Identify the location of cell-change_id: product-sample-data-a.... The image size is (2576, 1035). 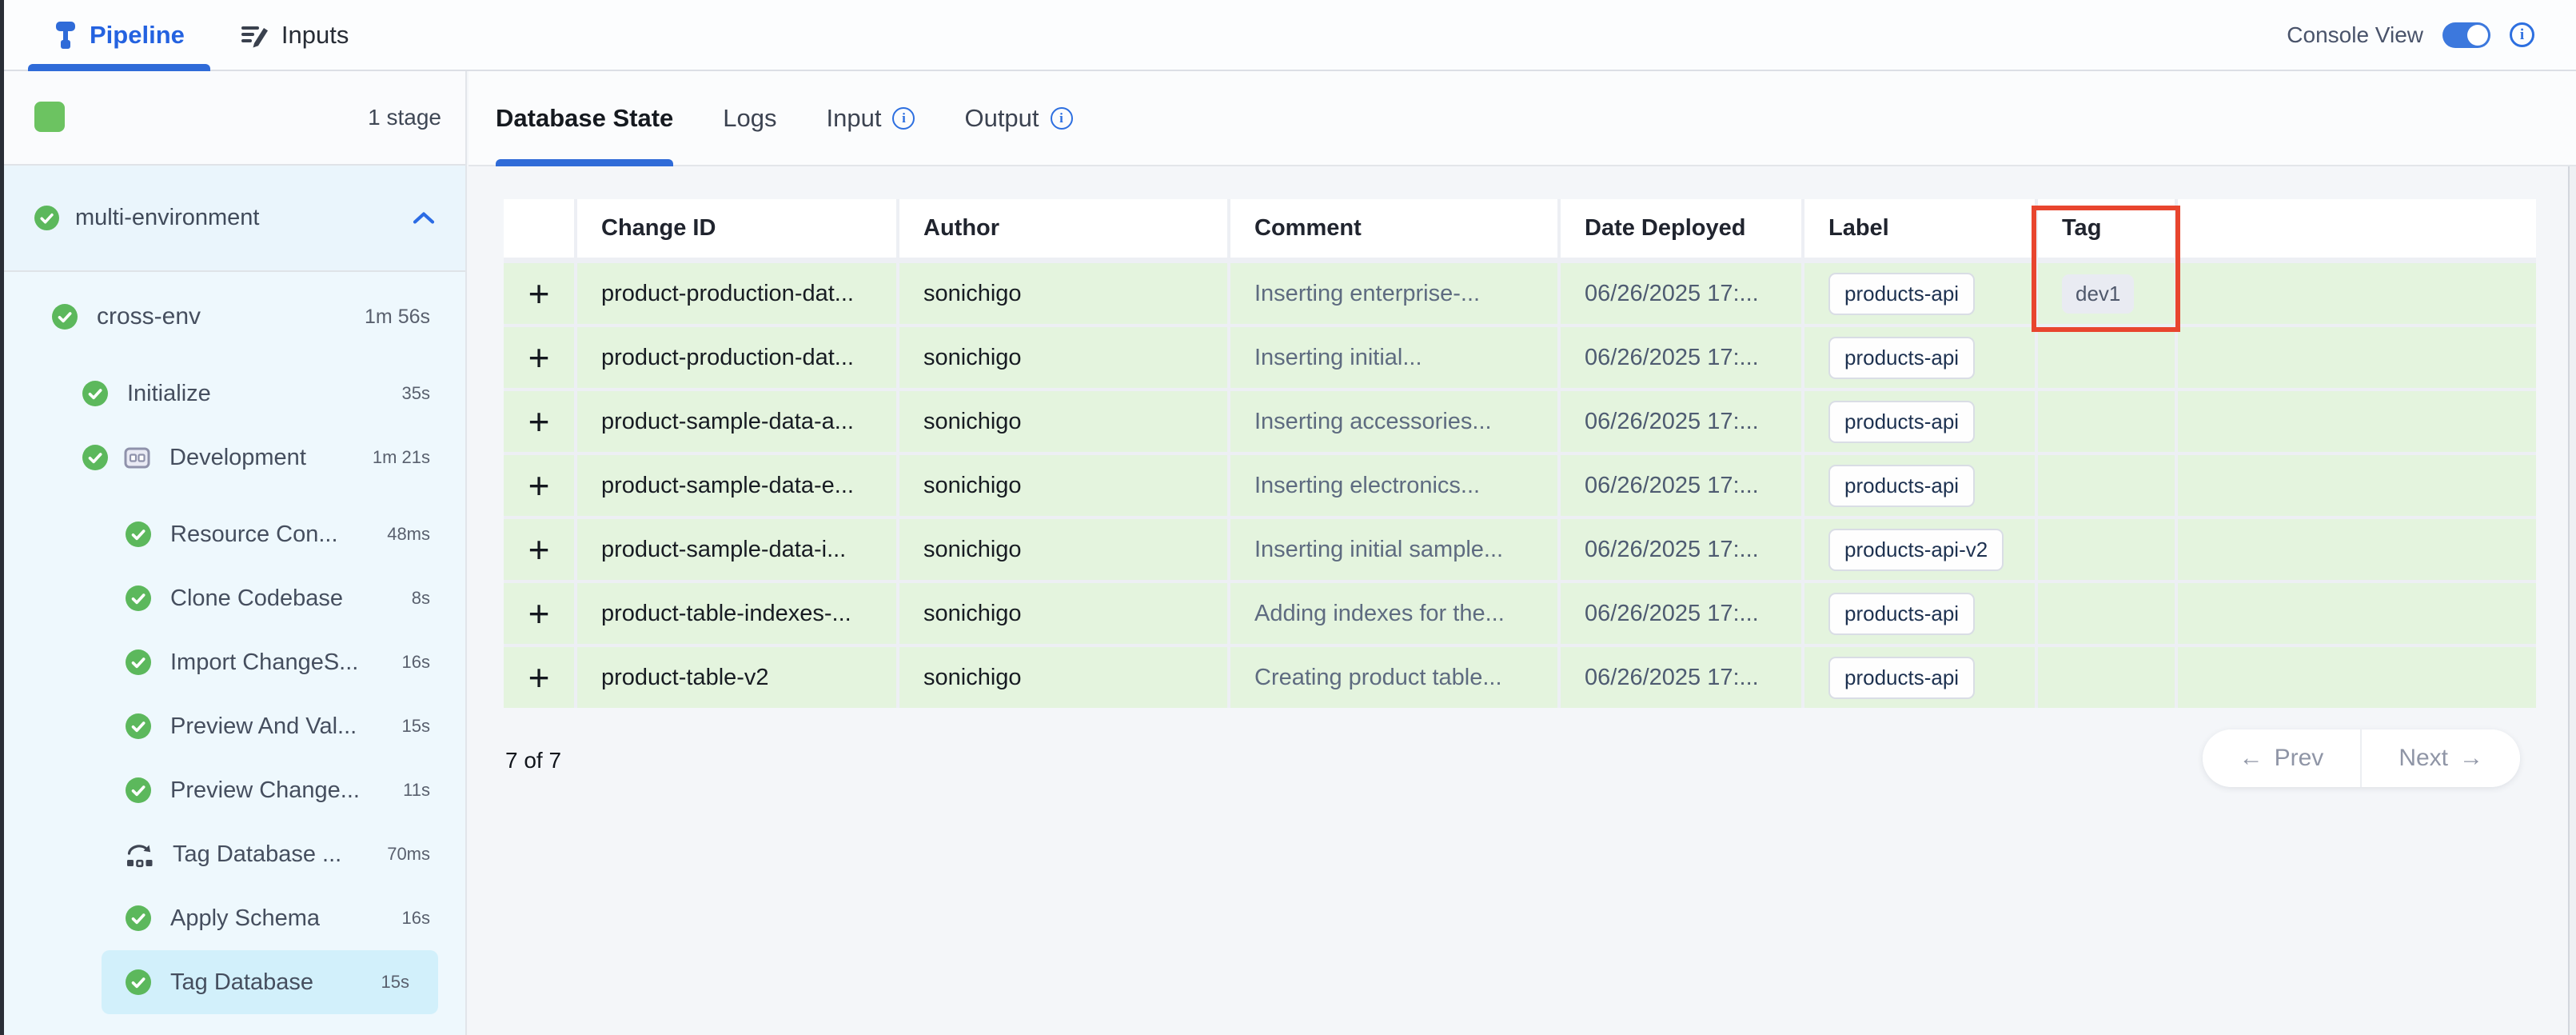
(736, 421).